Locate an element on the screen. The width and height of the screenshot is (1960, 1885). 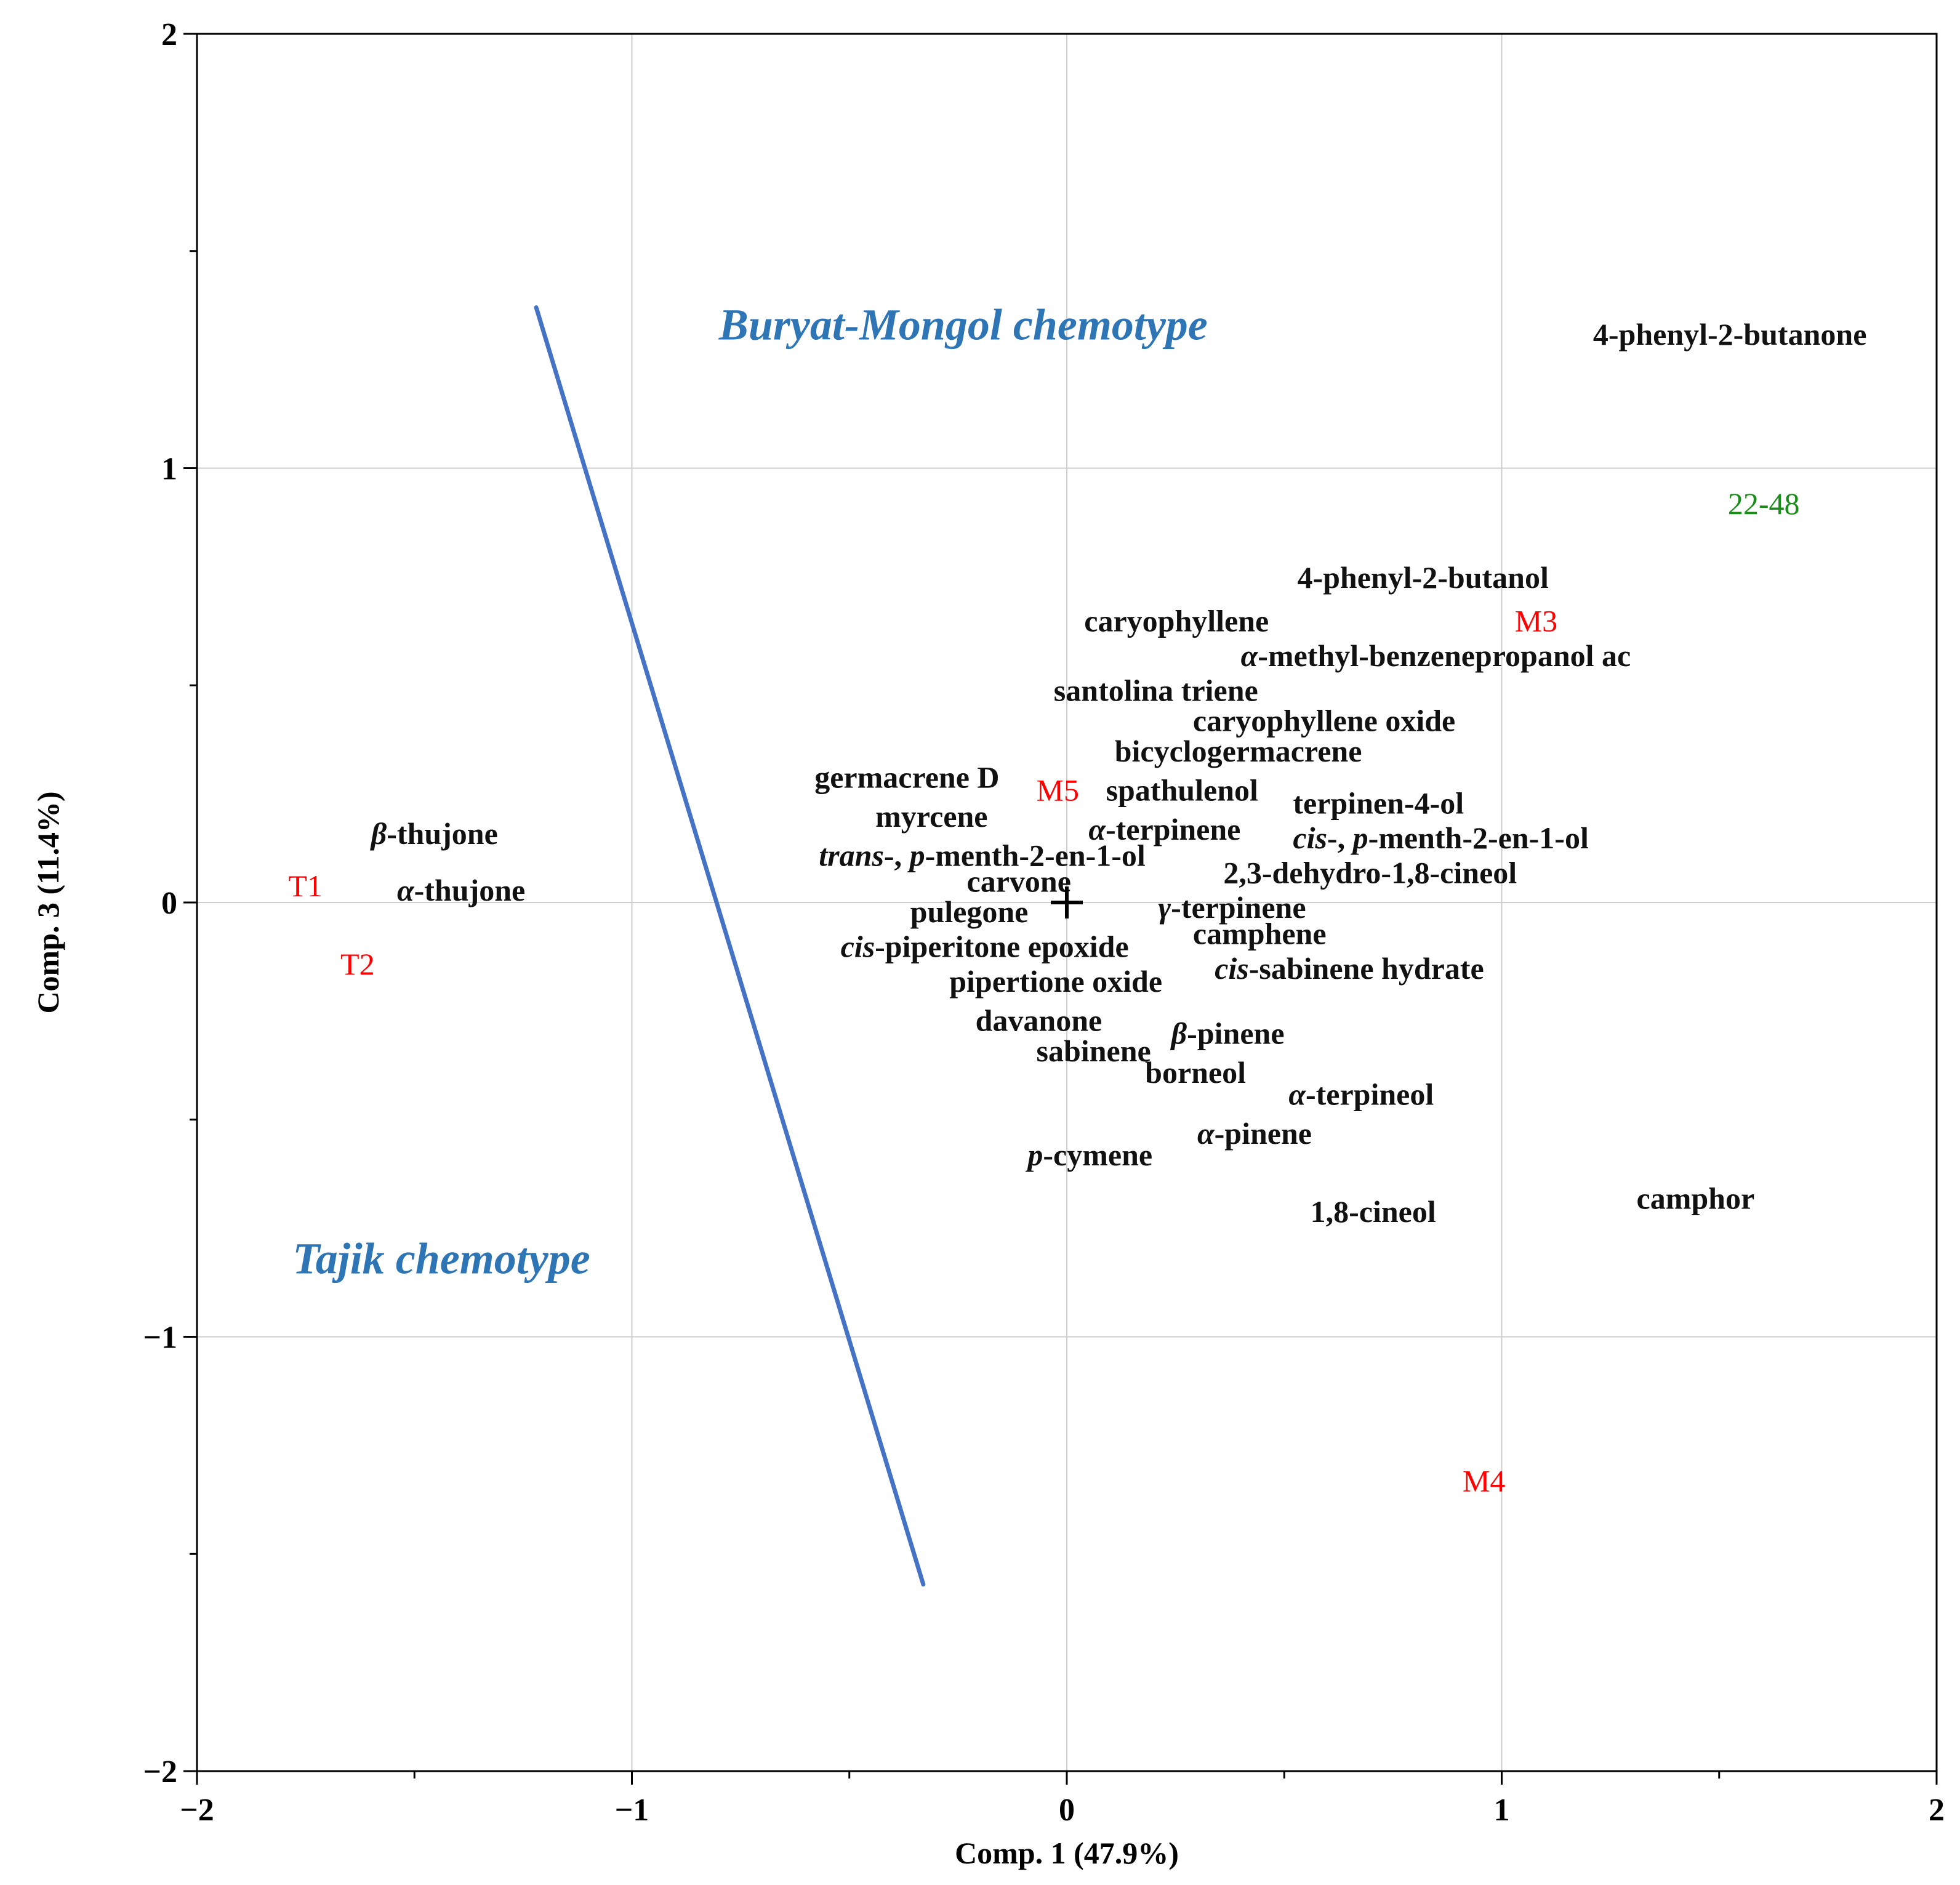
variable-label: cis-sabinene hydrate is located at coordinates (1349, 968).